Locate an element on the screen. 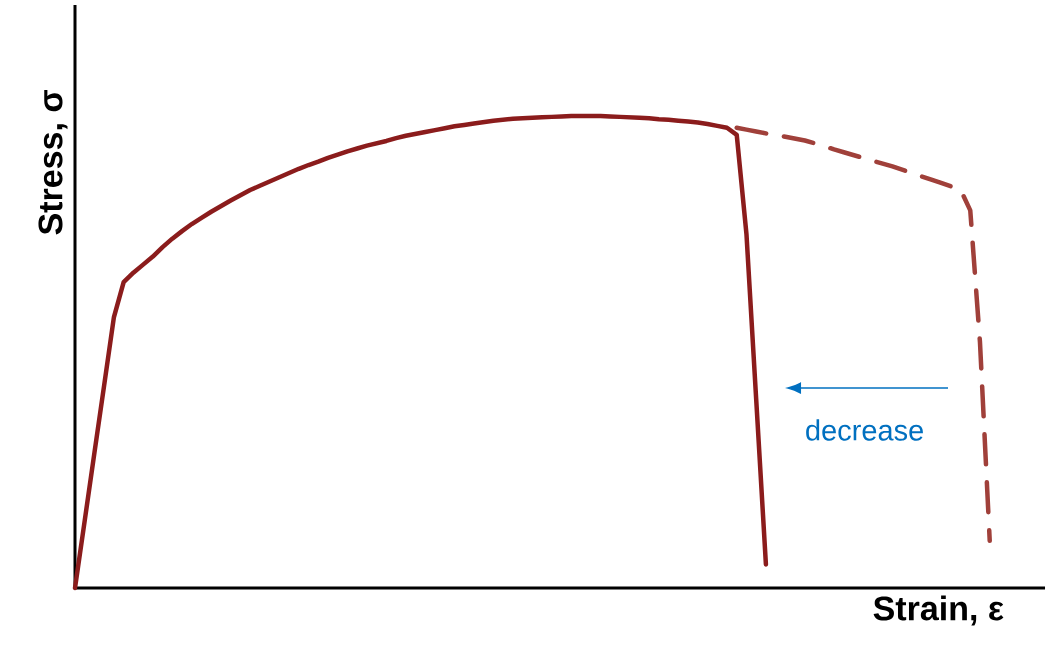 The image size is (1048, 654). annotation: decrease is located at coordinates (864, 430).